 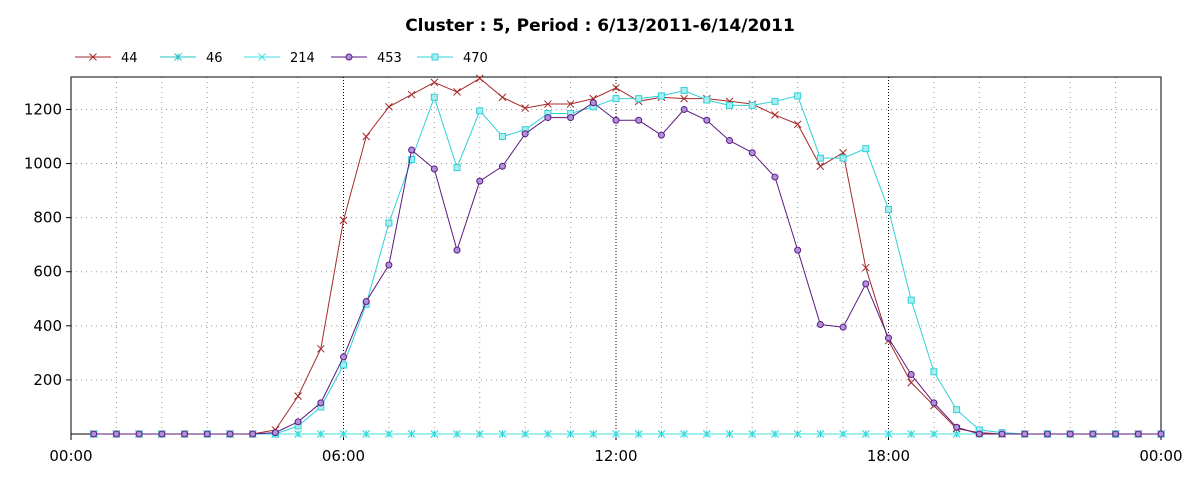 I want to click on legend-item-46: 46, so click(x=191, y=58).